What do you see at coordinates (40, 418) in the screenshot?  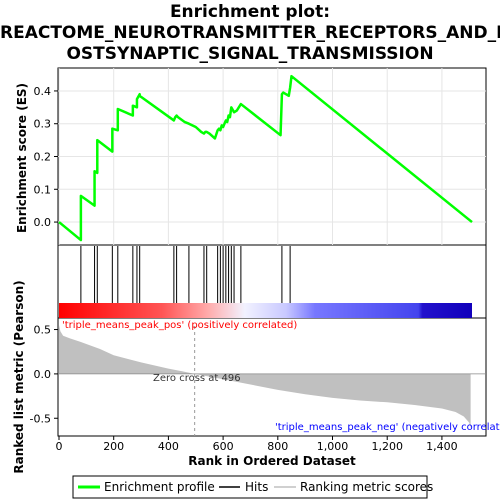 I see `metric-ytick-label: -0.5` at bounding box center [40, 418].